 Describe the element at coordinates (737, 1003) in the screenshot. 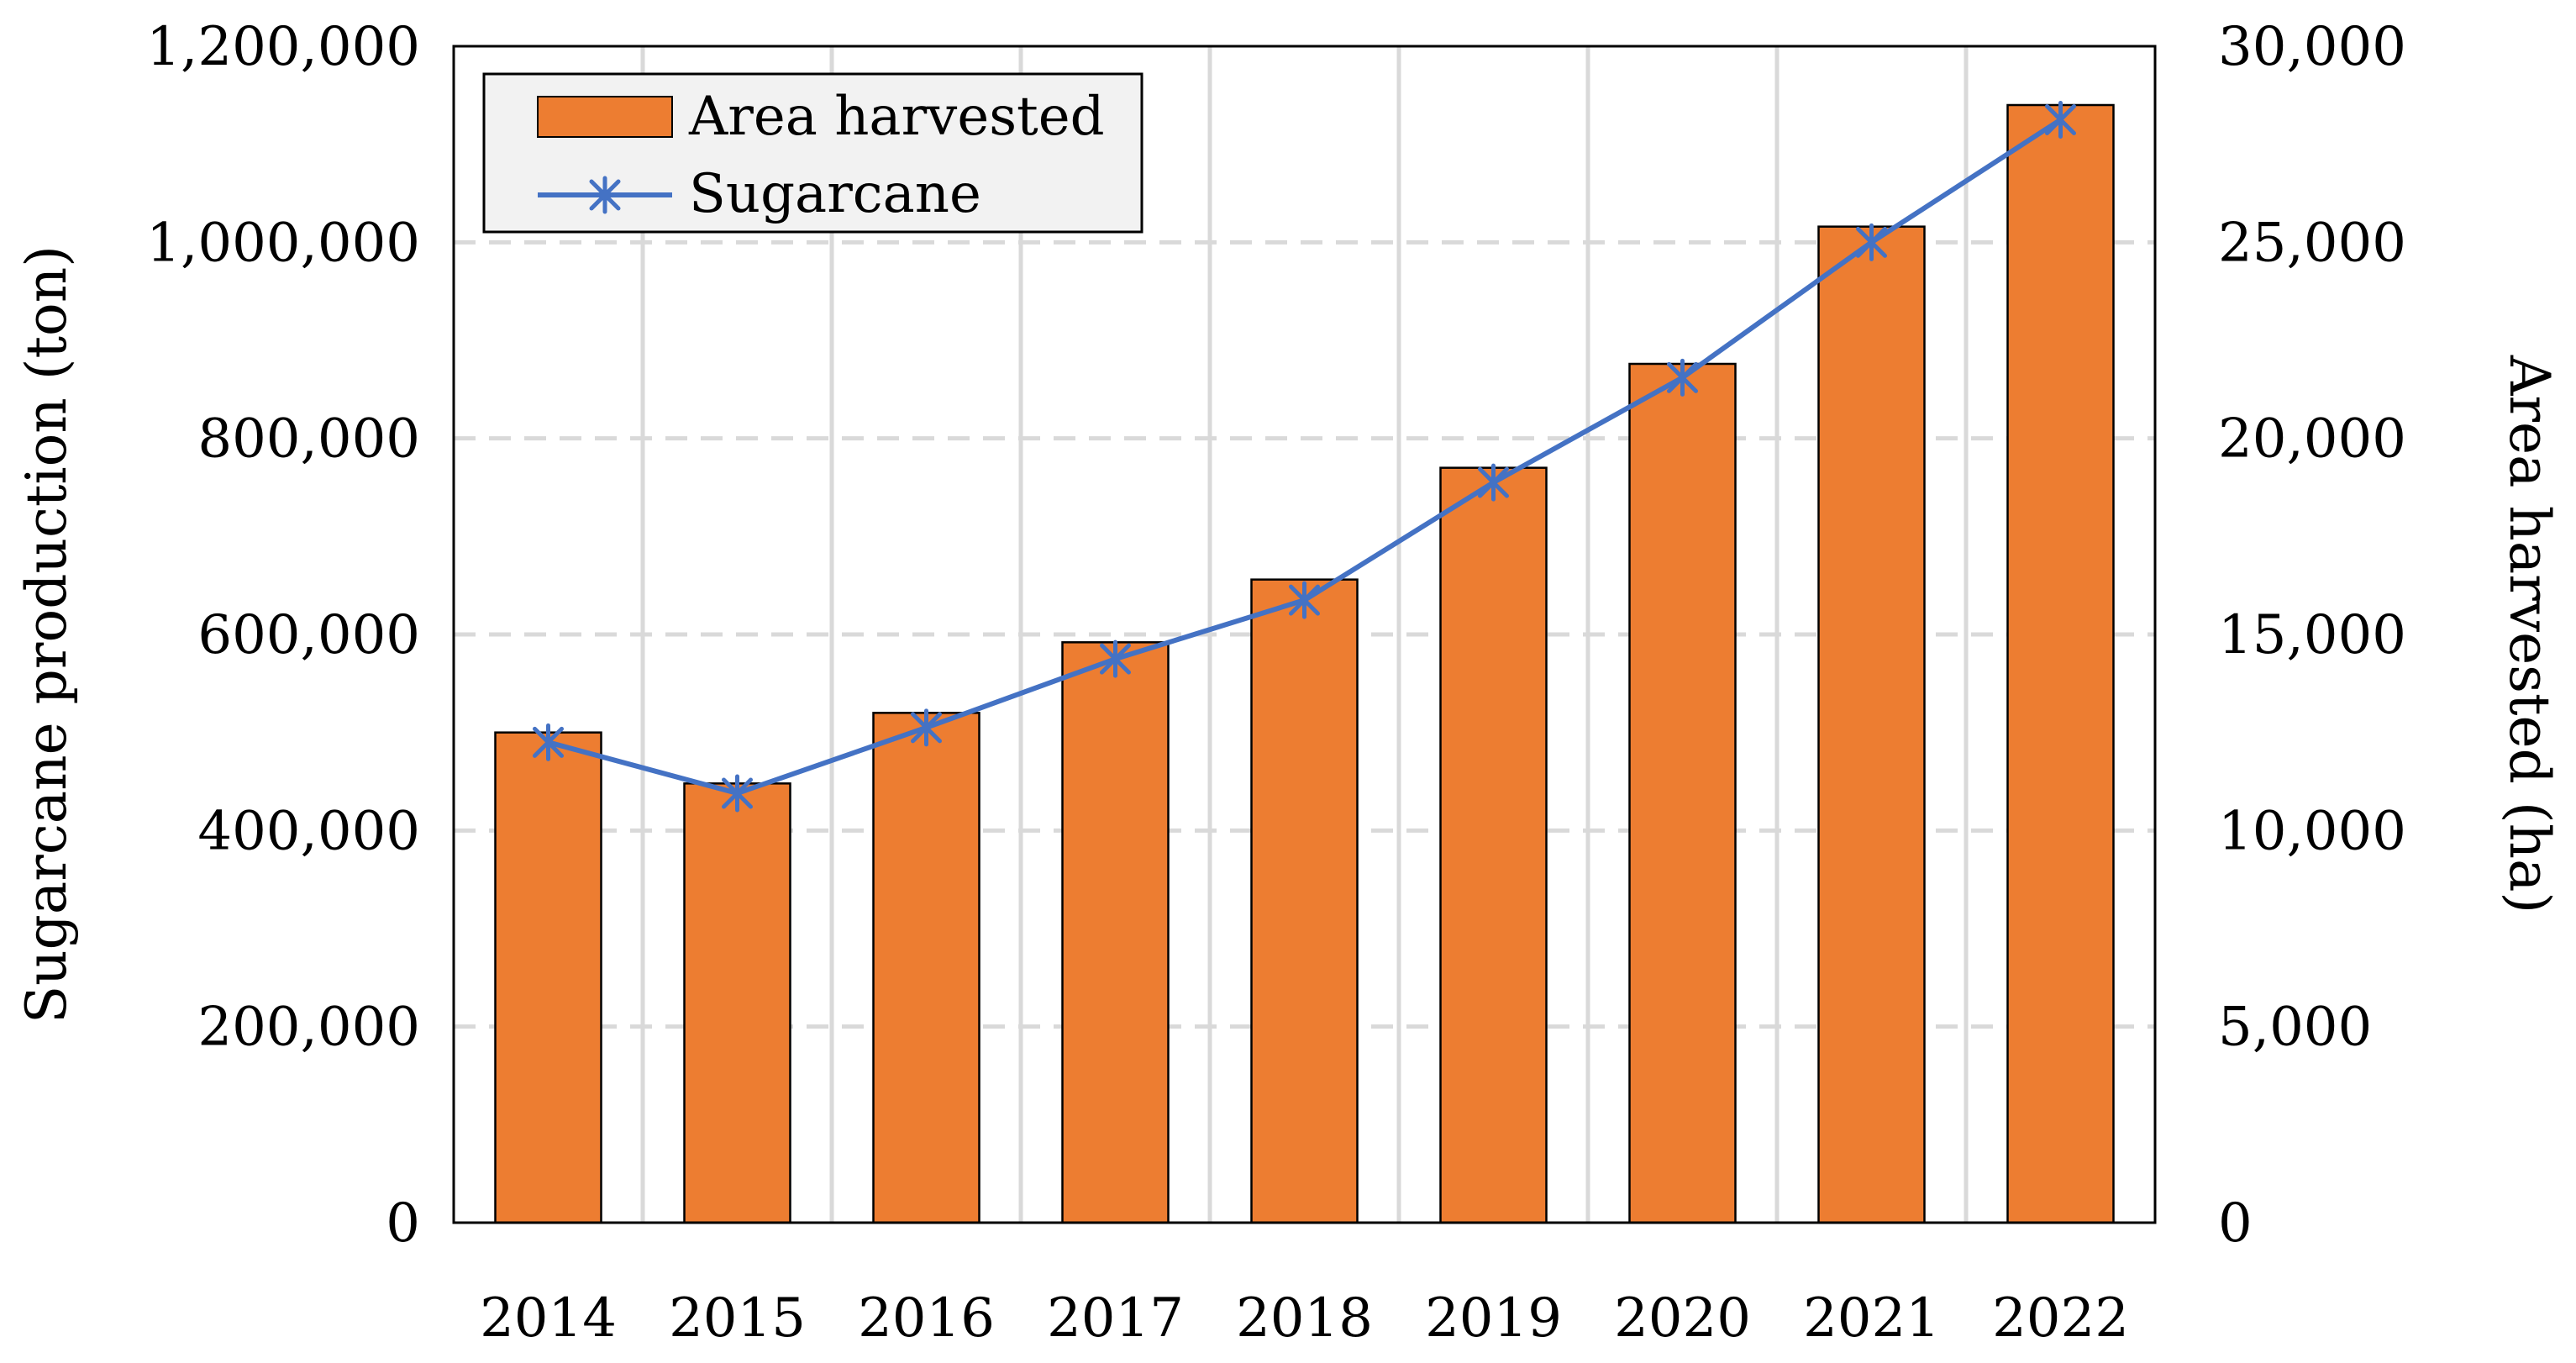

I see `bar-area-harvested-2015` at that location.